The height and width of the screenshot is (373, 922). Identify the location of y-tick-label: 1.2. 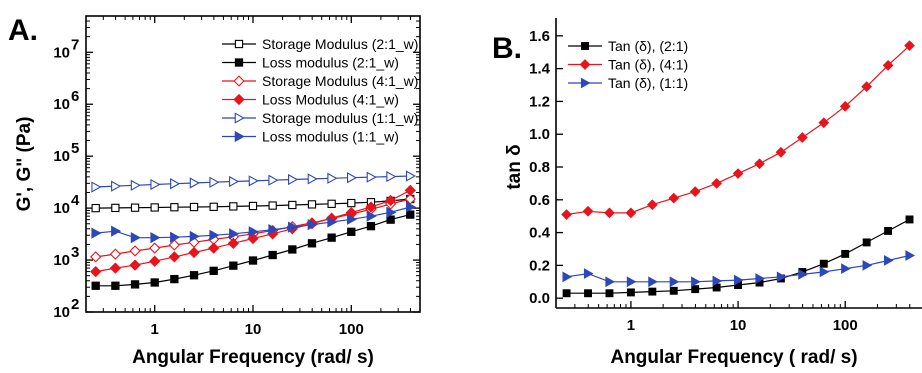
(539, 101).